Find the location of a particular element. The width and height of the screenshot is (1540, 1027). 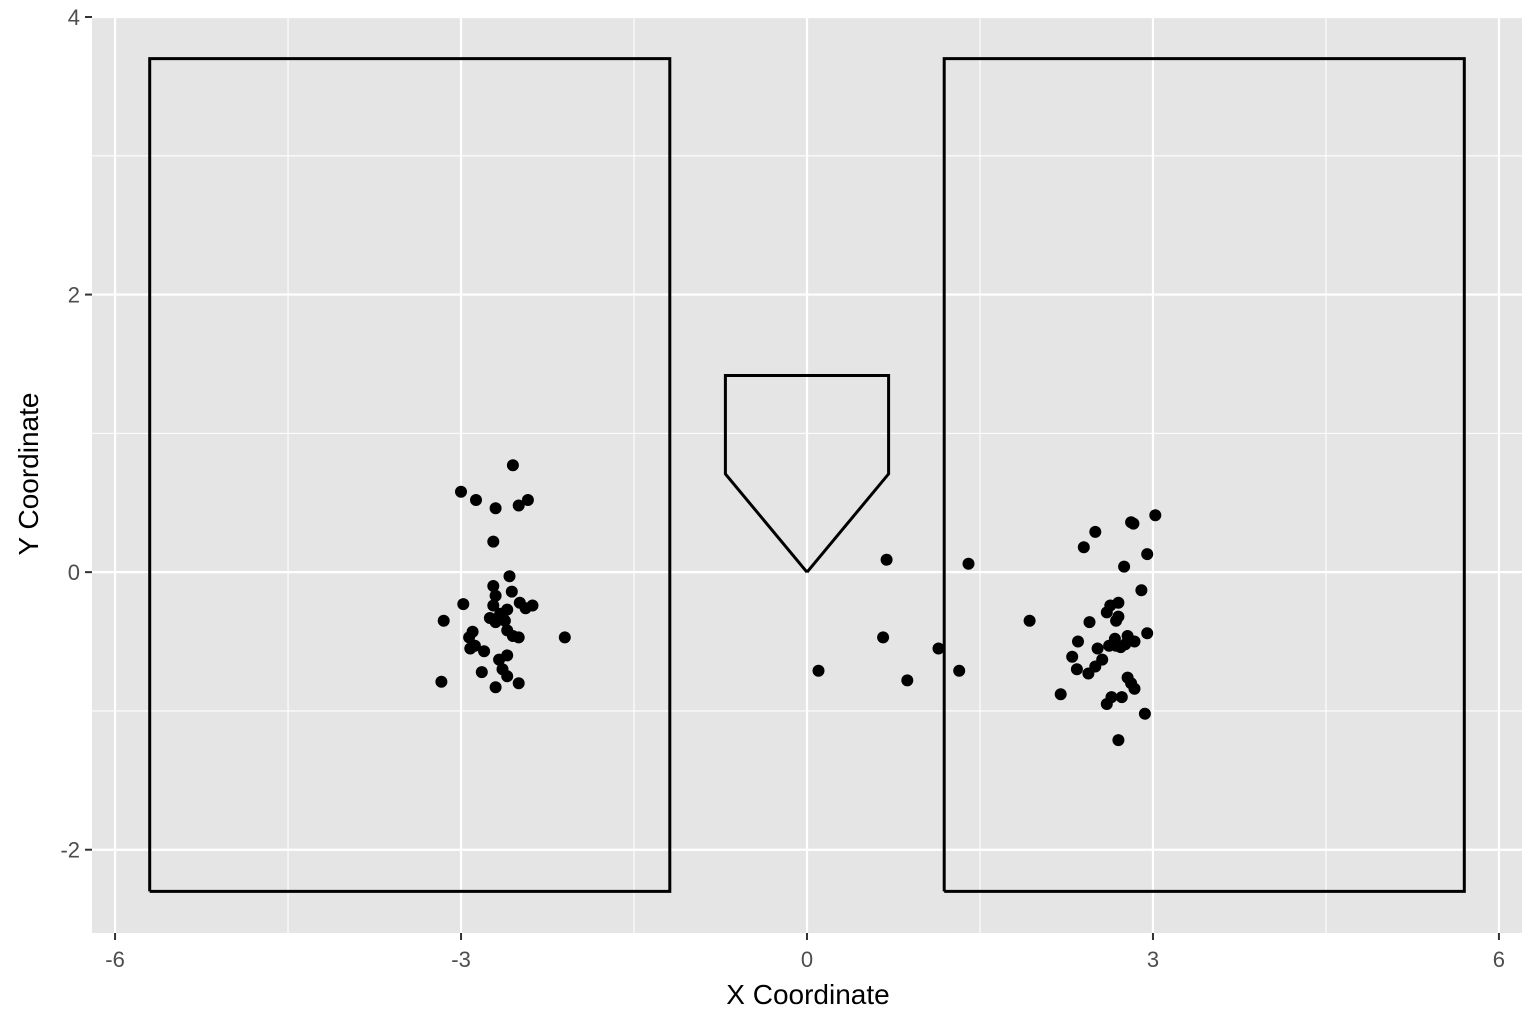

data-points is located at coordinates (798, 603).